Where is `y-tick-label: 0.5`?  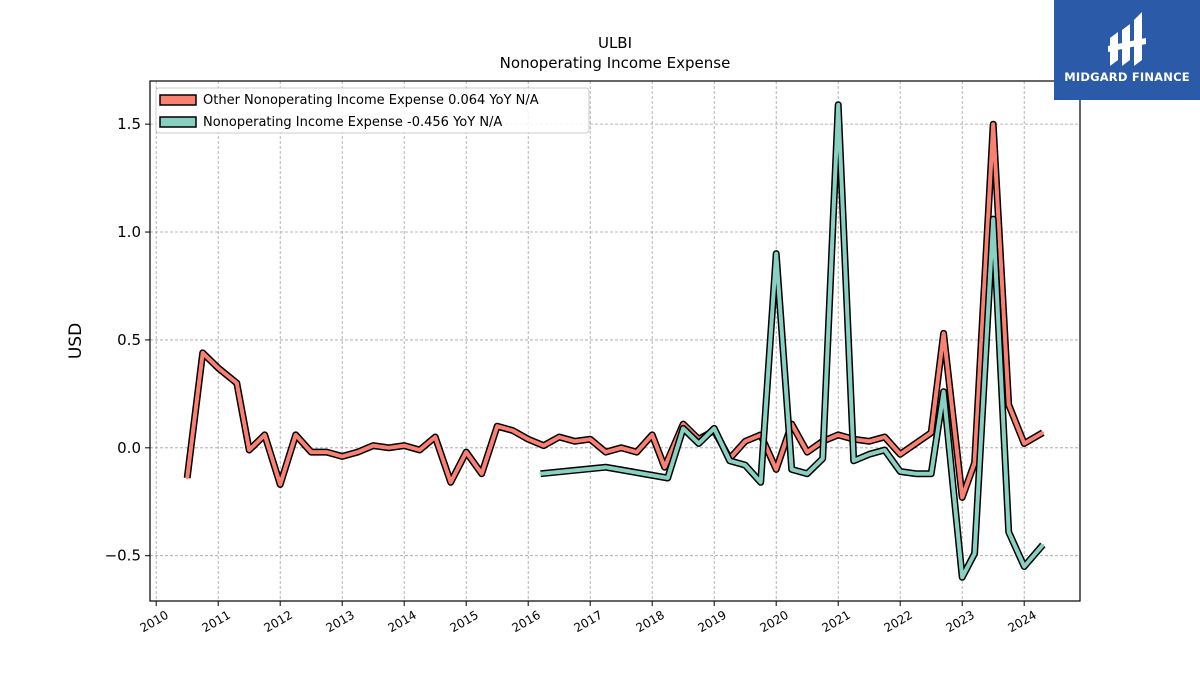
y-tick-label: 0.5 is located at coordinates (129, 340).